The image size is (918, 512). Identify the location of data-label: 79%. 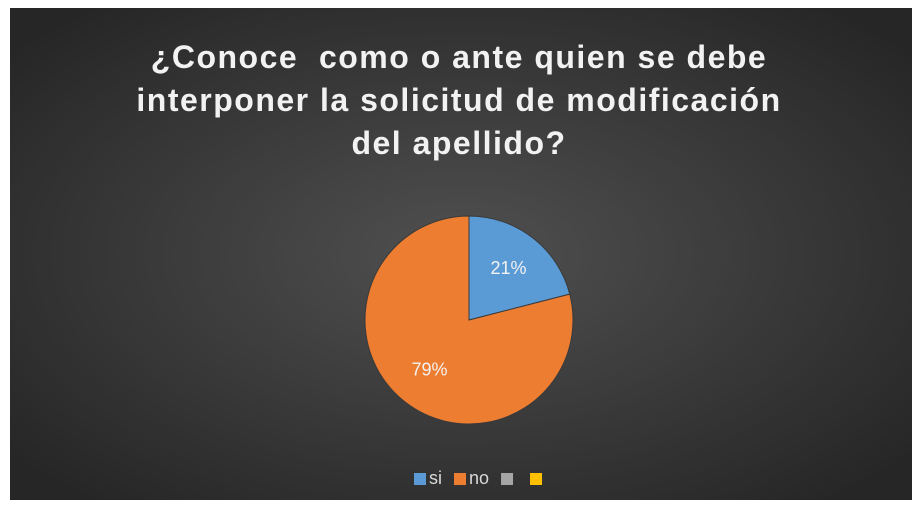
(429, 370).